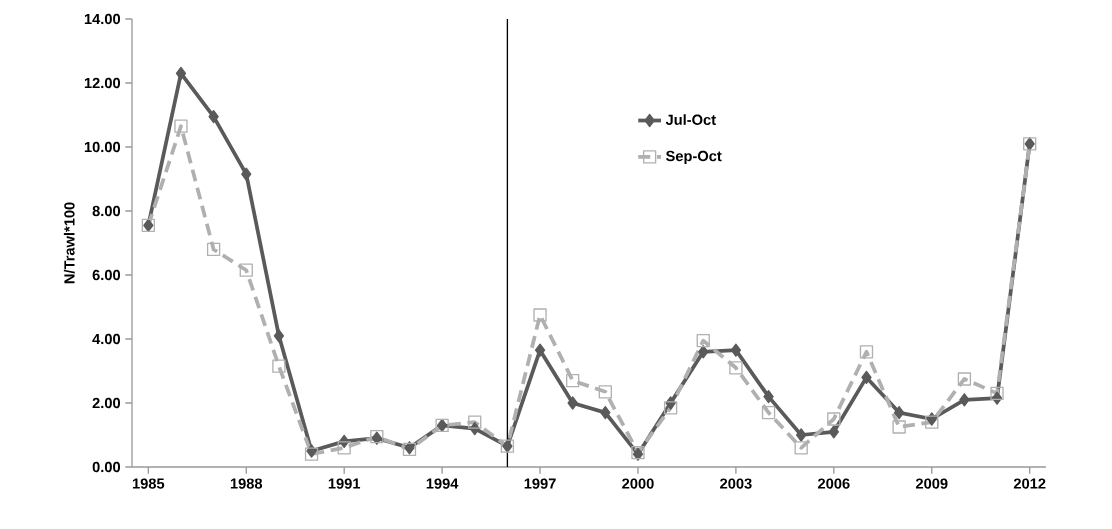 This screenshot has width=1112, height=529. What do you see at coordinates (69, 243) in the screenshot?
I see `y-axis-title: N/Trawl*100` at bounding box center [69, 243].